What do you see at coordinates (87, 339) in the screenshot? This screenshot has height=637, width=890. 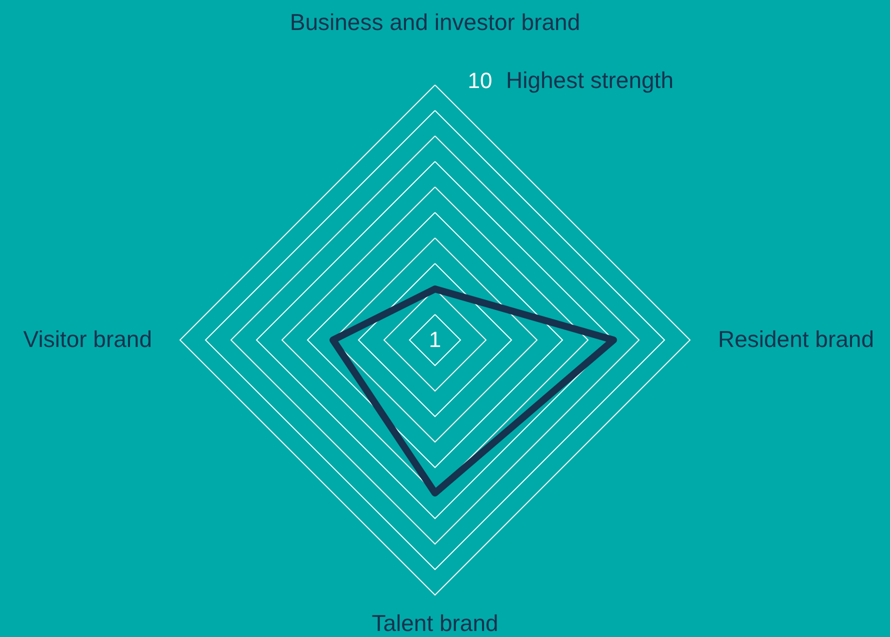 I see `spoke-label: Visitor brand` at bounding box center [87, 339].